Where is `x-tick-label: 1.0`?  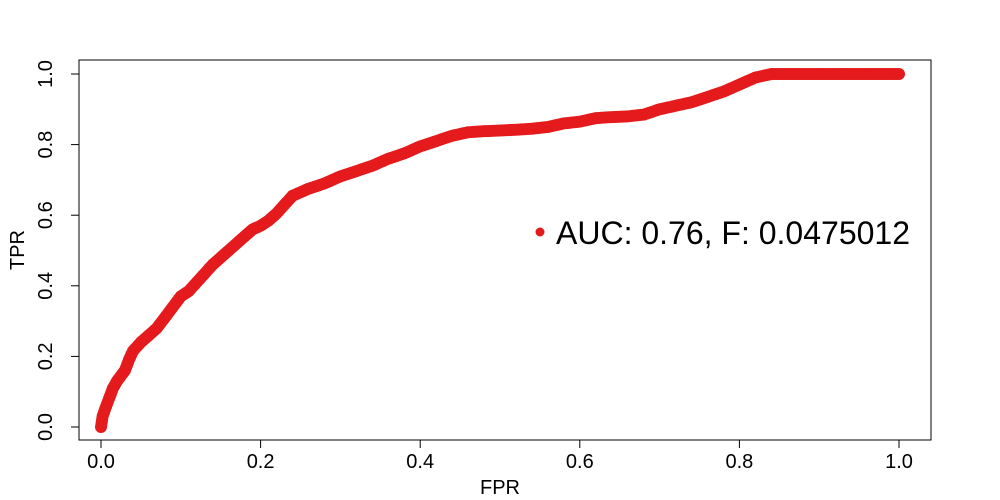
x-tick-label: 1.0 is located at coordinates (899, 462).